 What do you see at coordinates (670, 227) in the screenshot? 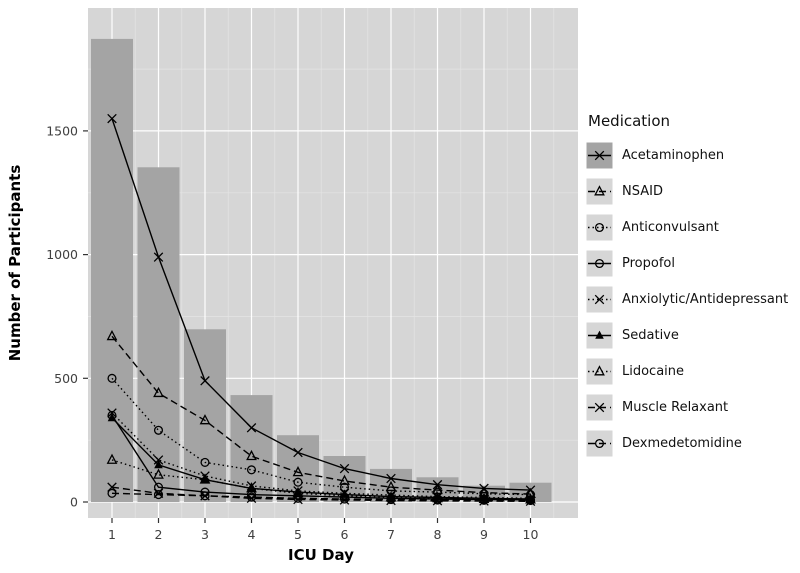
I see `legend-label: Anticonvulsant` at bounding box center [670, 227].